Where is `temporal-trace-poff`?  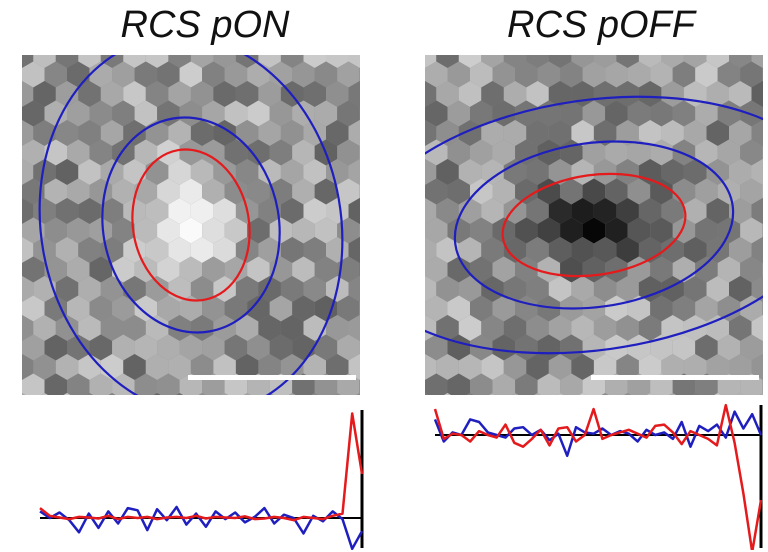 temporal-trace-poff is located at coordinates (598, 476).